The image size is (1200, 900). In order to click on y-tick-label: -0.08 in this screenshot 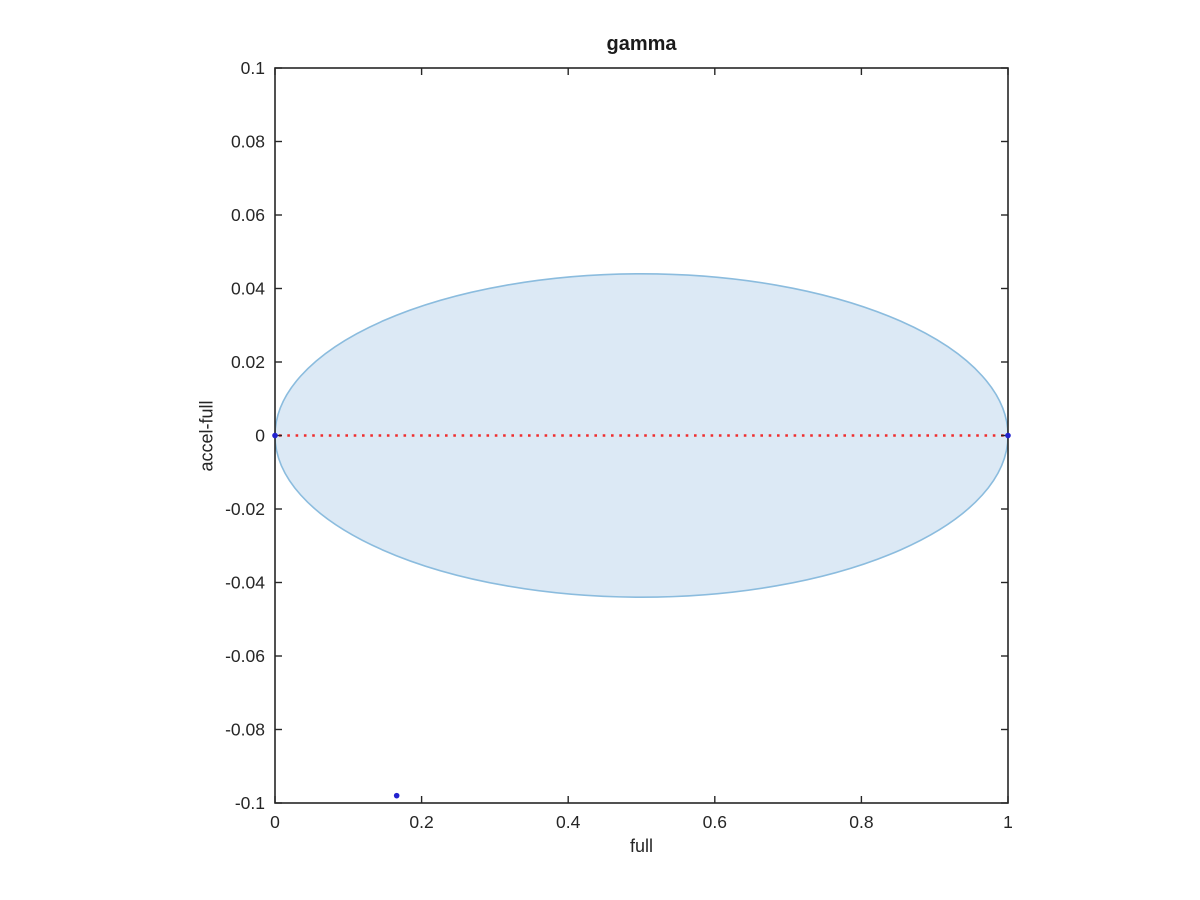, I will do `click(245, 730)`.